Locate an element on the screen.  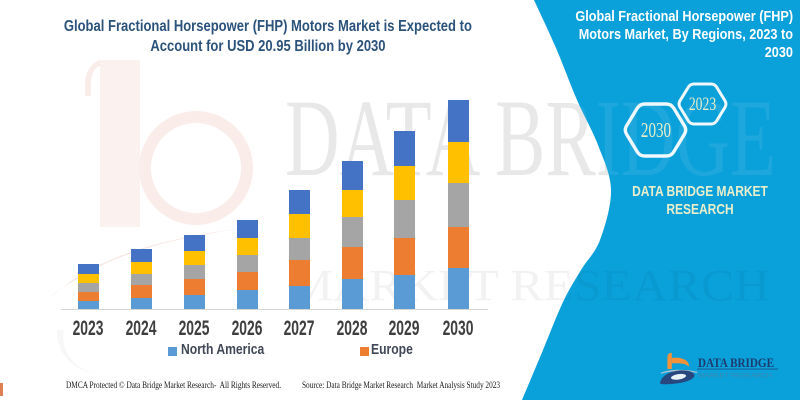
svg-text: DATA BRIDGE is located at coordinates (736, 362).